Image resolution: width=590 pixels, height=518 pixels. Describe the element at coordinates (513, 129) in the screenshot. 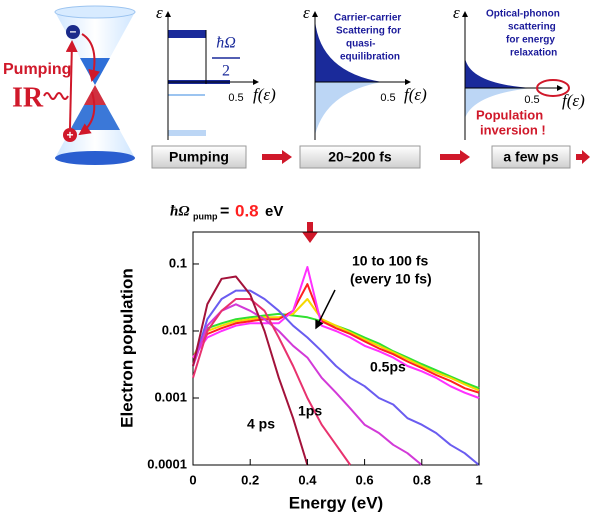

I see `alert: inversion !` at that location.